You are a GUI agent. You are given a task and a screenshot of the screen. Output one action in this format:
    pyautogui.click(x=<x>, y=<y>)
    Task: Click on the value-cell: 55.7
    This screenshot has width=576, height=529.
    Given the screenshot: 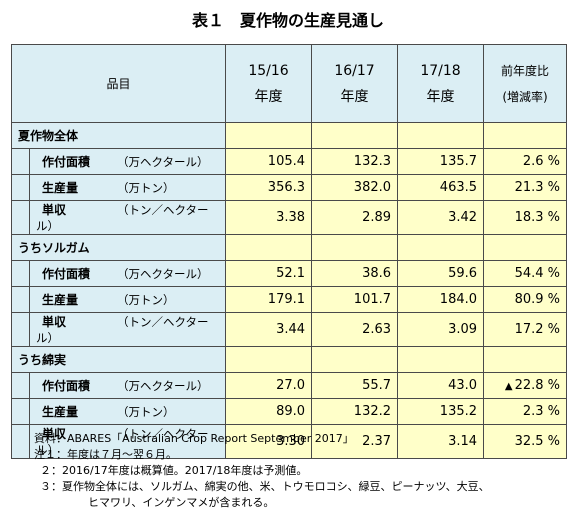 What is the action you would take?
    pyautogui.click(x=355, y=385)
    